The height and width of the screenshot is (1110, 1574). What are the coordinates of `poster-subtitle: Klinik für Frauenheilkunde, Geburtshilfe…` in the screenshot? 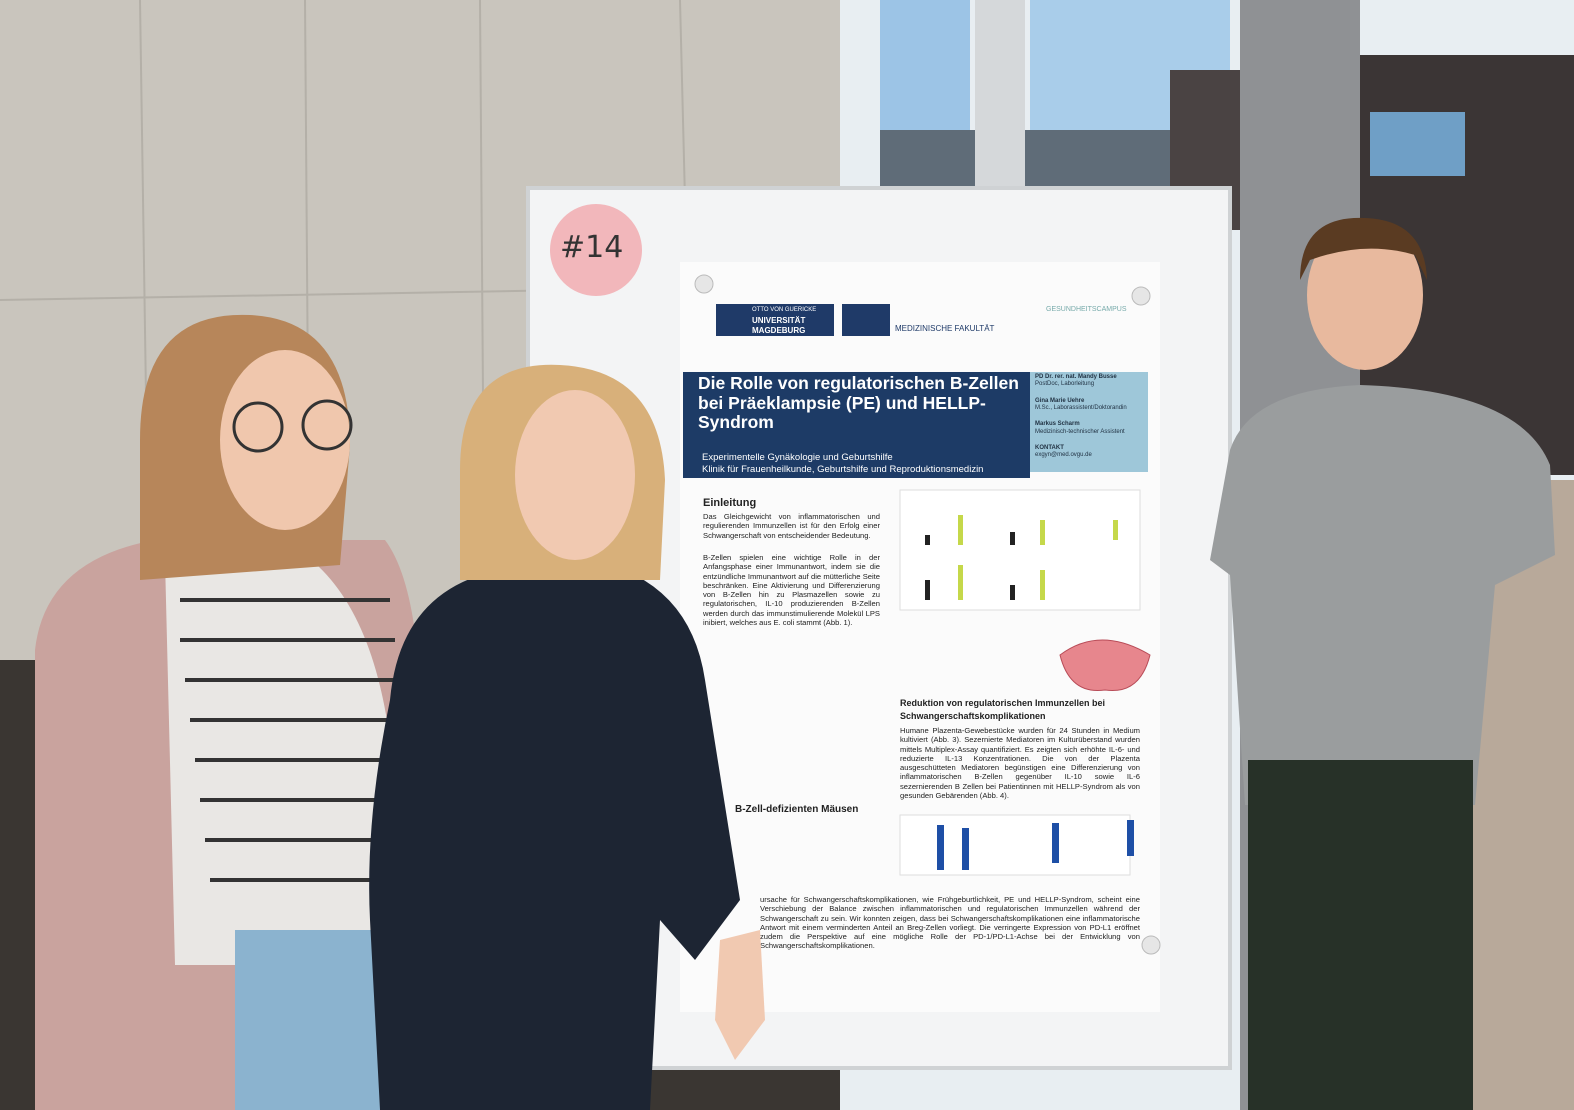 It's located at (843, 469).